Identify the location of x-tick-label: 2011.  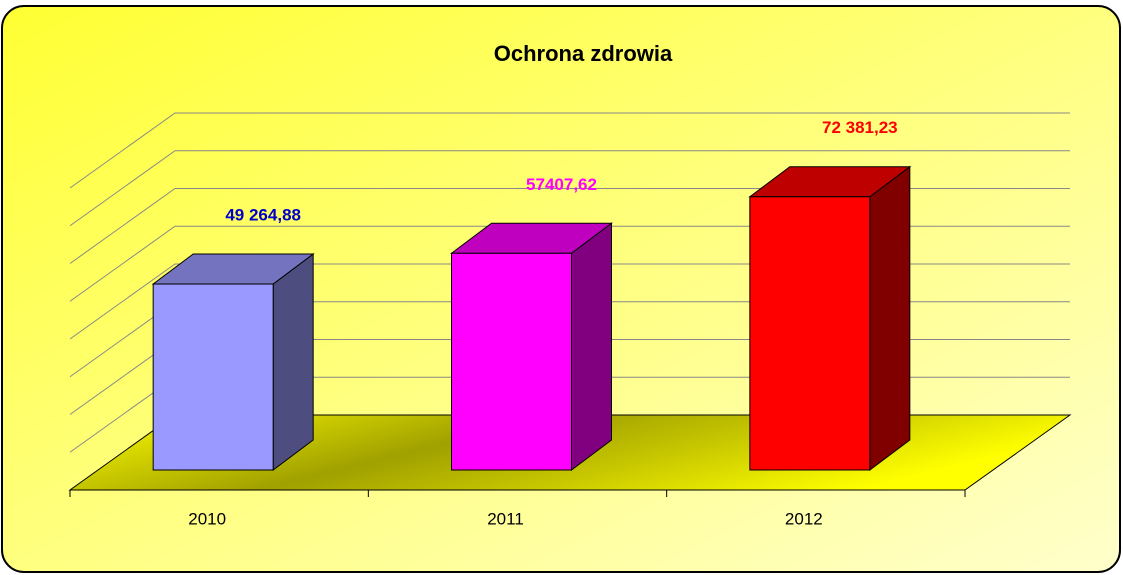
(505, 518).